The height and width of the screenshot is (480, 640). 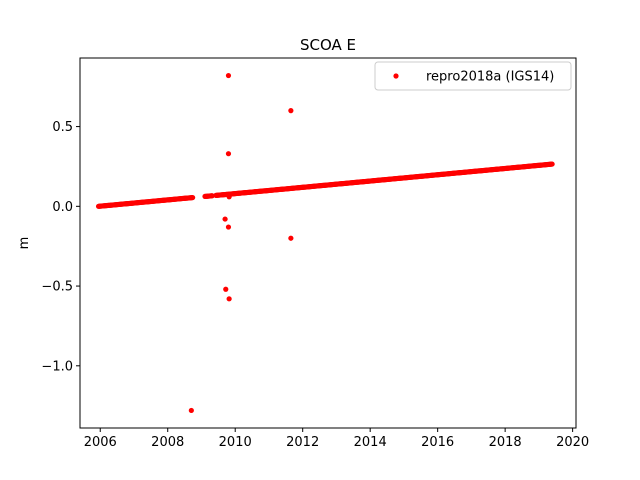 What do you see at coordinates (396, 76) in the screenshot?
I see `legend-marker` at bounding box center [396, 76].